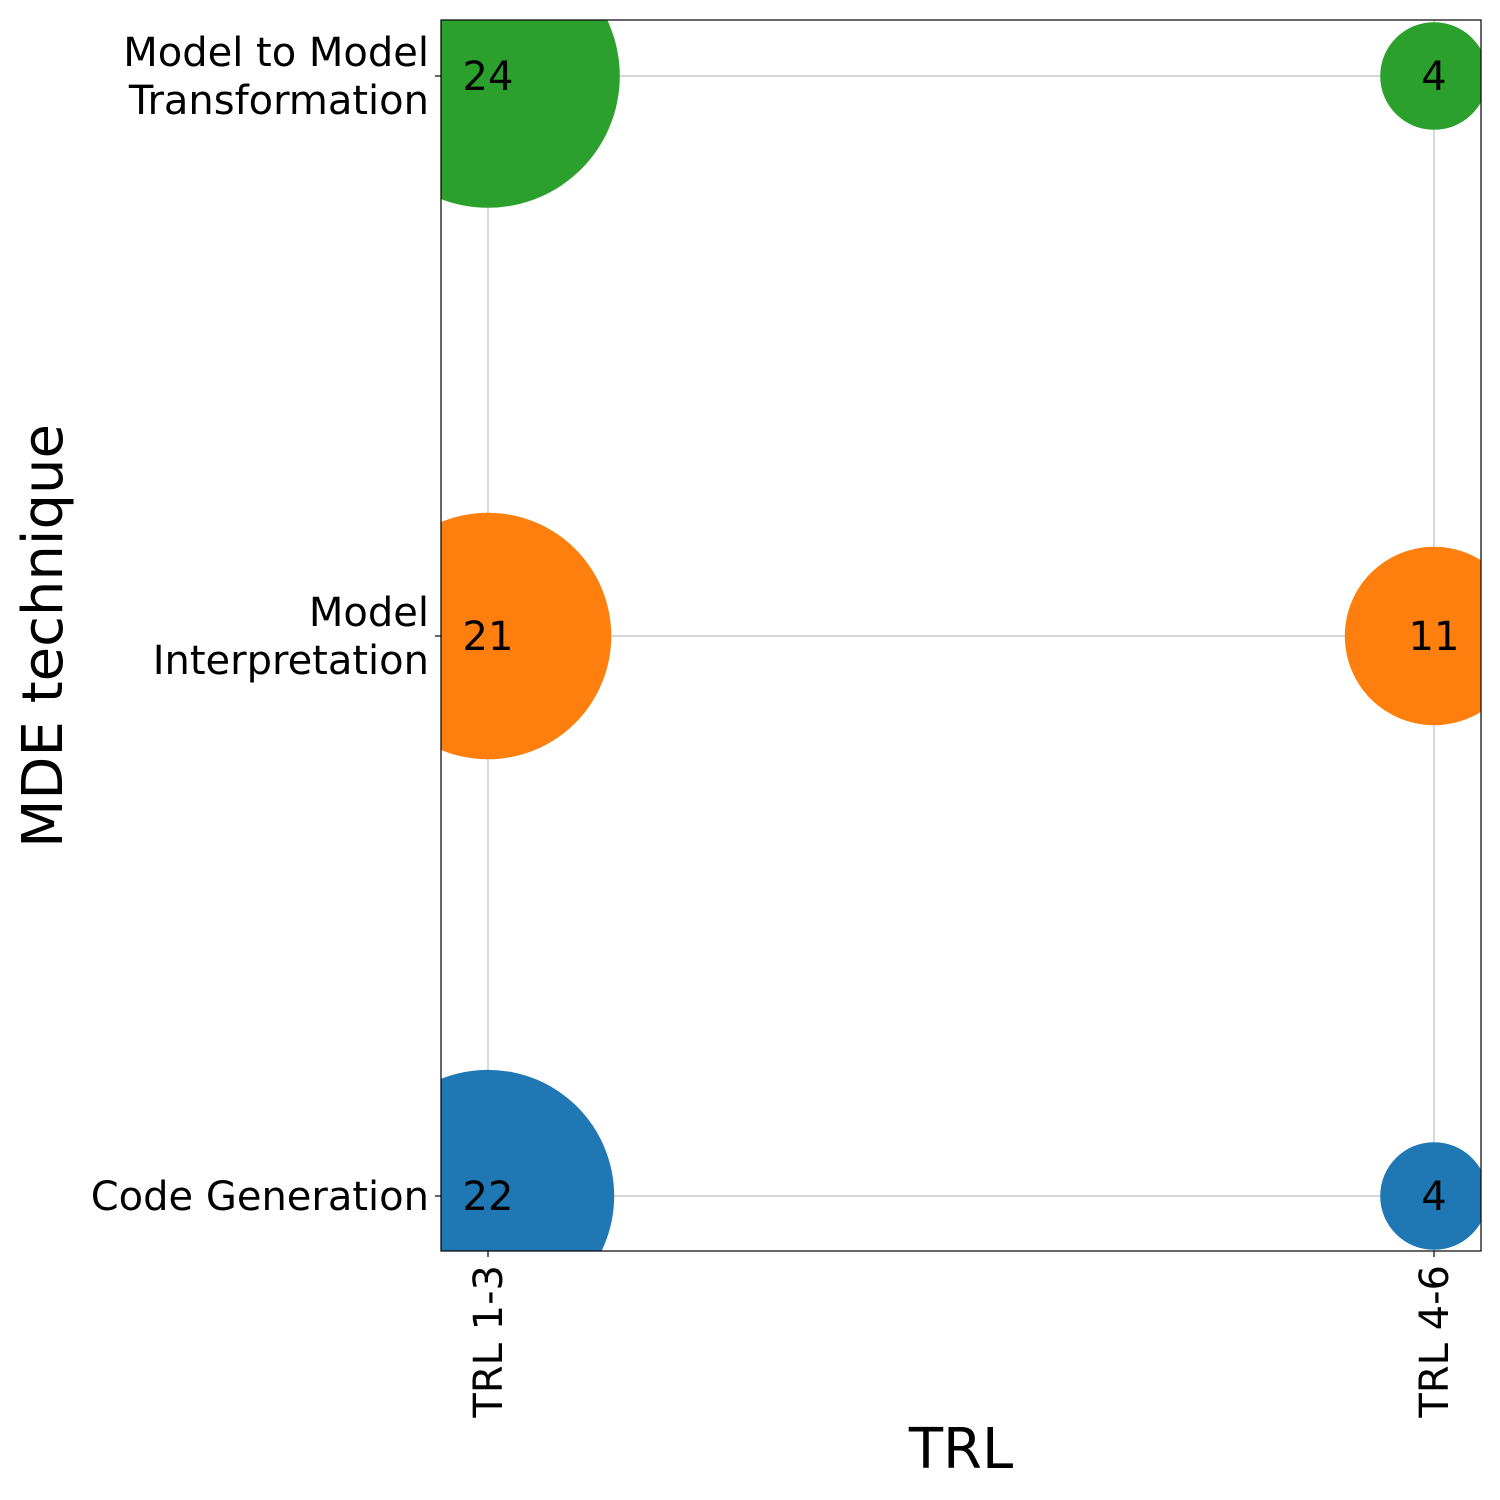 This screenshot has height=1500, width=1500. Describe the element at coordinates (488, 1197) in the screenshot. I see `bubble-value-label: 22` at that location.